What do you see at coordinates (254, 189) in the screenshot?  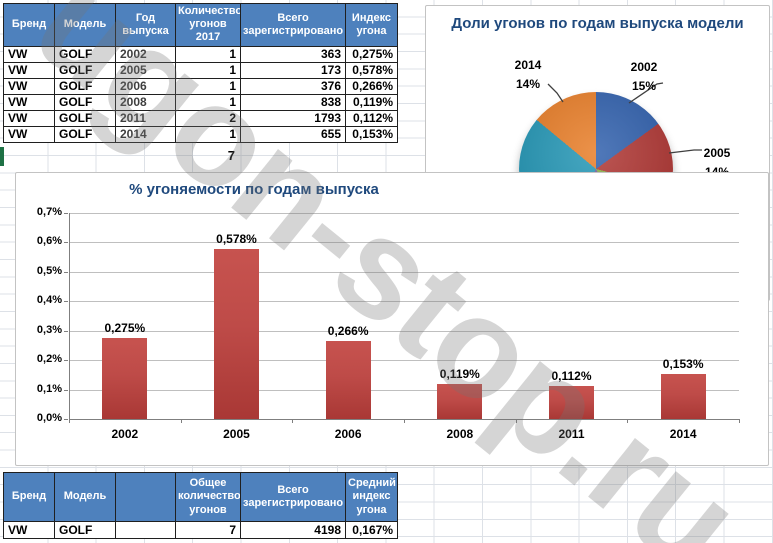 I see `bar-chart-title: % угоняемости по годам выпуска` at bounding box center [254, 189].